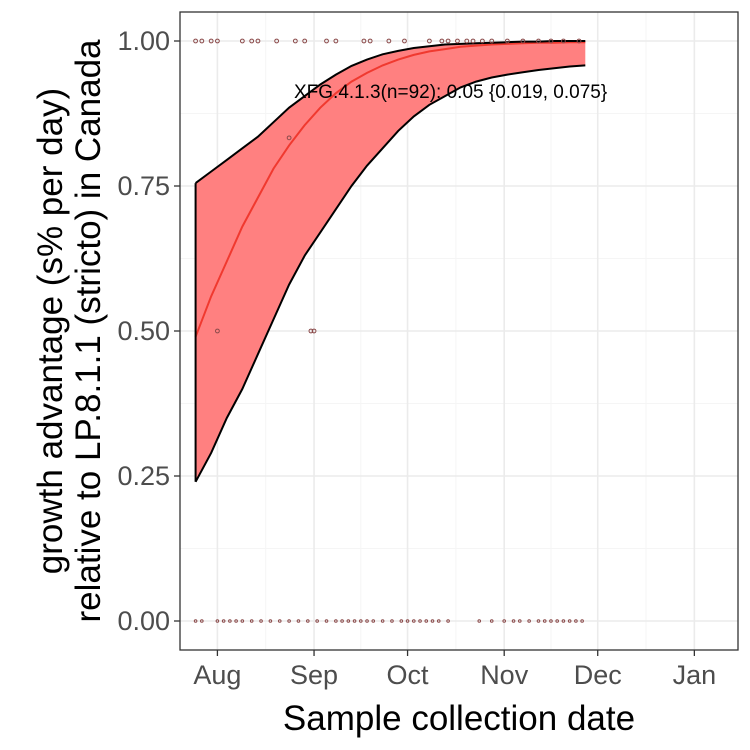 This screenshot has height=750, width=750. I want to click on y-tick-label: 0.25, so click(143, 476).